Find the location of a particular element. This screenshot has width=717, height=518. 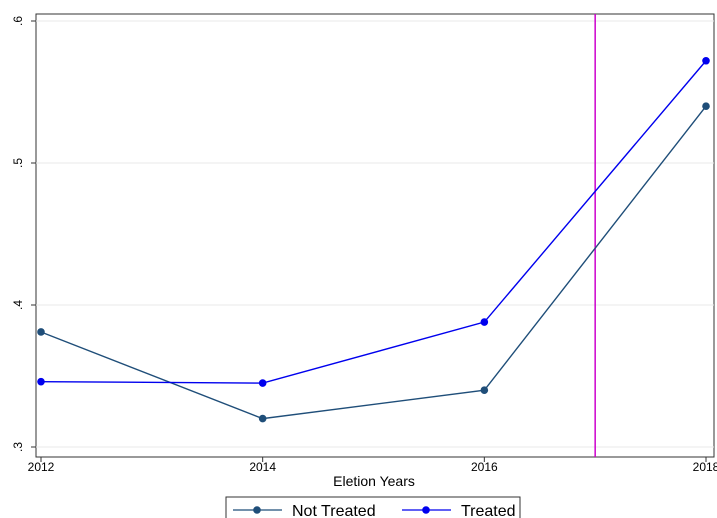

y-tick-label: .3 is located at coordinates (18, 447).